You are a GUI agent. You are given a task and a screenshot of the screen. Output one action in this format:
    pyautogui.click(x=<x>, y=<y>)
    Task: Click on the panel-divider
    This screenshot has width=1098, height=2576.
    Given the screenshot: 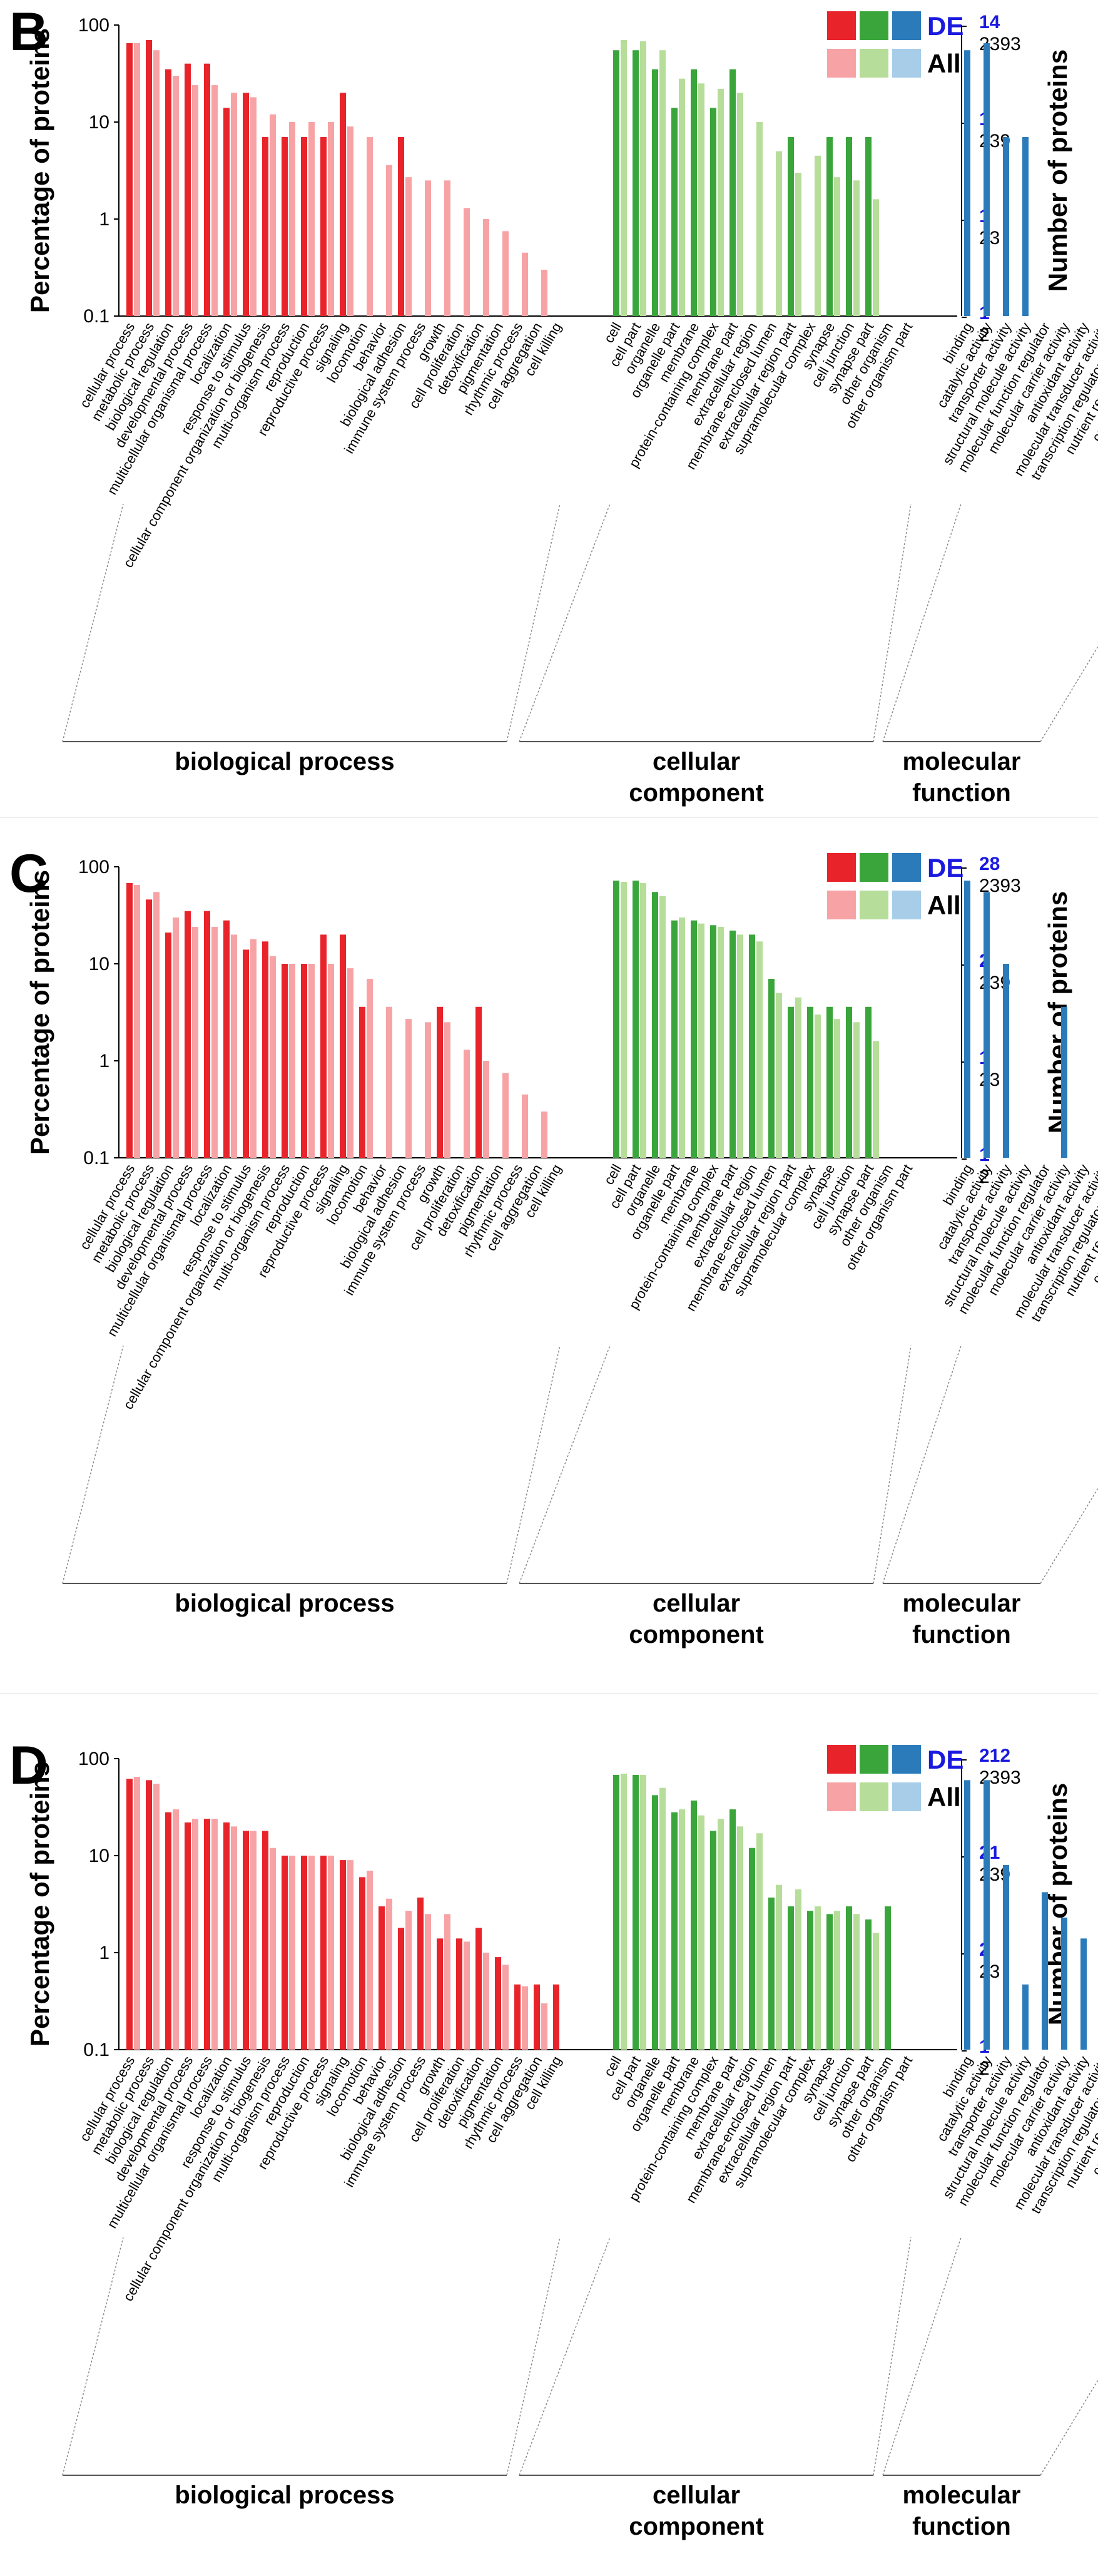 What is the action you would take?
    pyautogui.click(x=549, y=817)
    